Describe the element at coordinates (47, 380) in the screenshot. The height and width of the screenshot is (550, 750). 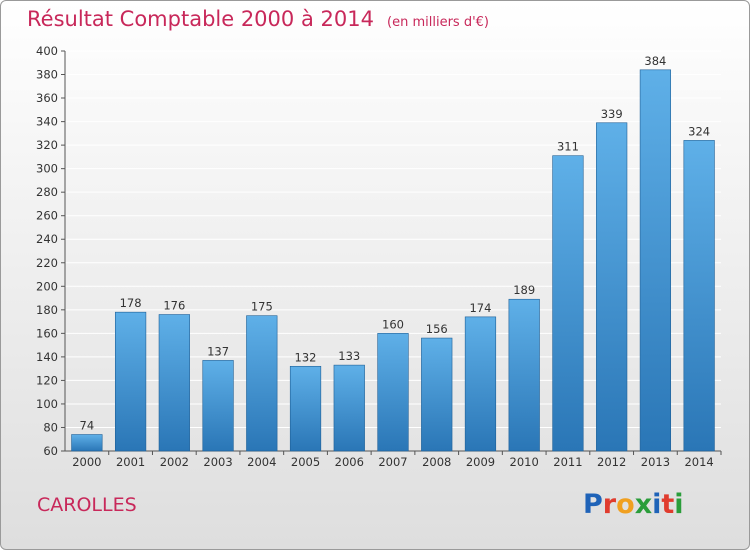
I see `y-tick-label: 120` at that location.